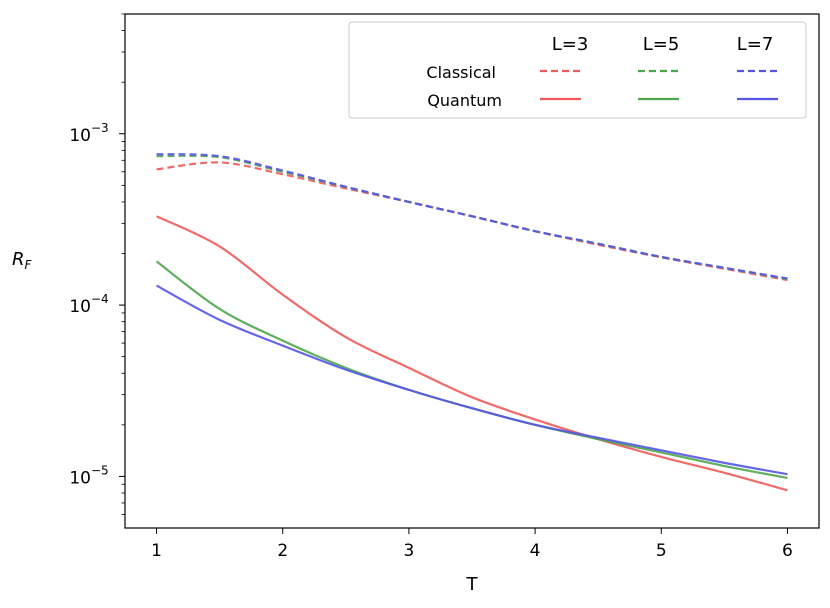 The image size is (830, 608). I want to click on x-tick-label: 5, so click(661, 551).